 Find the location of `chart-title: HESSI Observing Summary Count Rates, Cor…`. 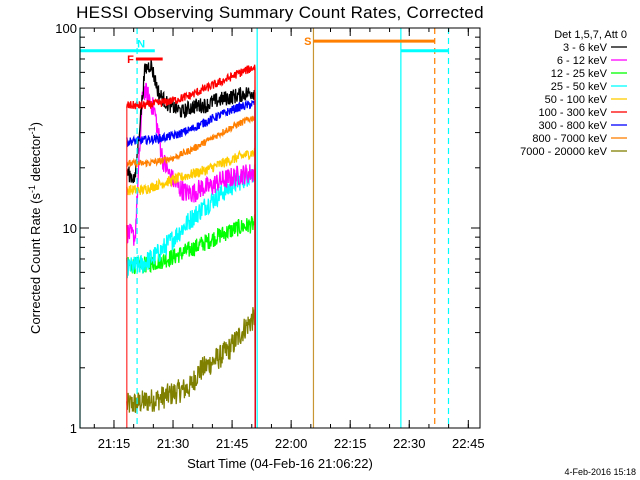

chart-title: HESSI Observing Summary Count Rates, Cor… is located at coordinates (280, 12).